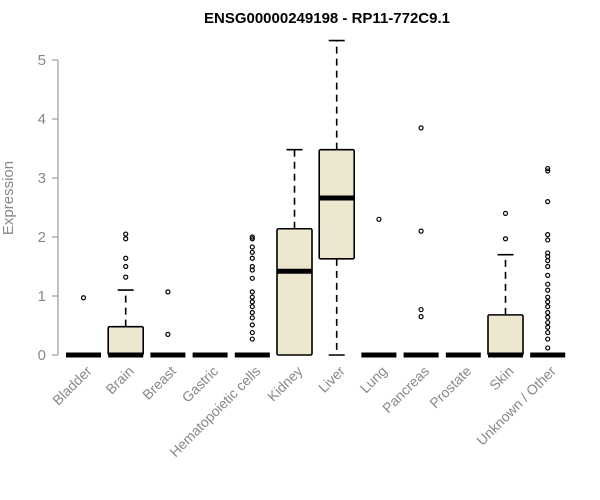  What do you see at coordinates (450, 387) in the screenshot?
I see `x-tick-label: Prostate` at bounding box center [450, 387].